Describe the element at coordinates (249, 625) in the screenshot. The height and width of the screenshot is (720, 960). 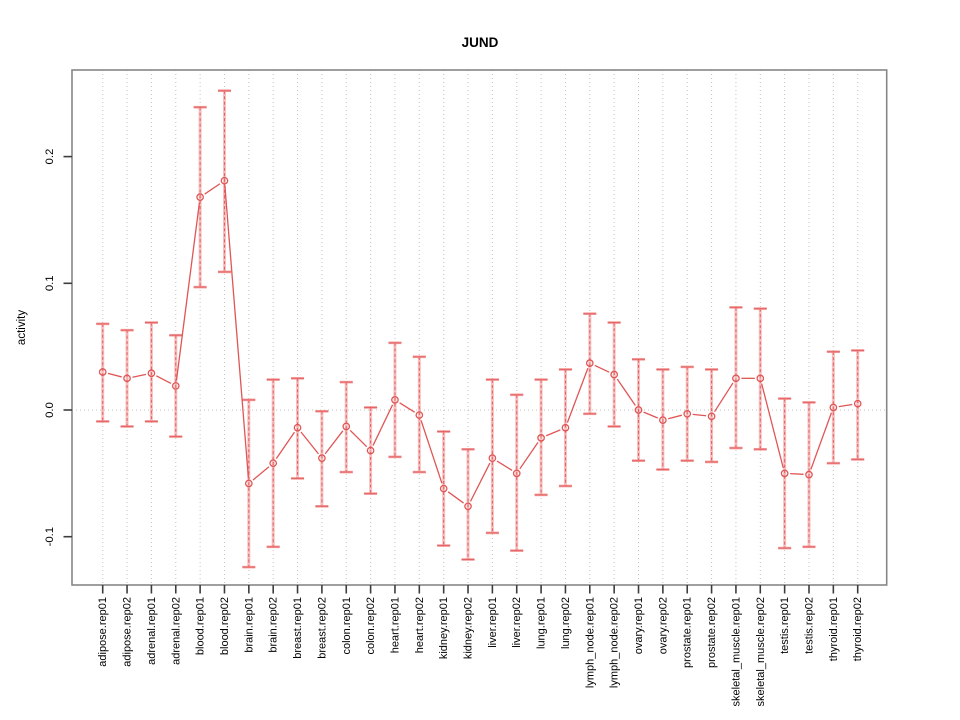
I see `x-tick-label: brain.rep01` at that location.